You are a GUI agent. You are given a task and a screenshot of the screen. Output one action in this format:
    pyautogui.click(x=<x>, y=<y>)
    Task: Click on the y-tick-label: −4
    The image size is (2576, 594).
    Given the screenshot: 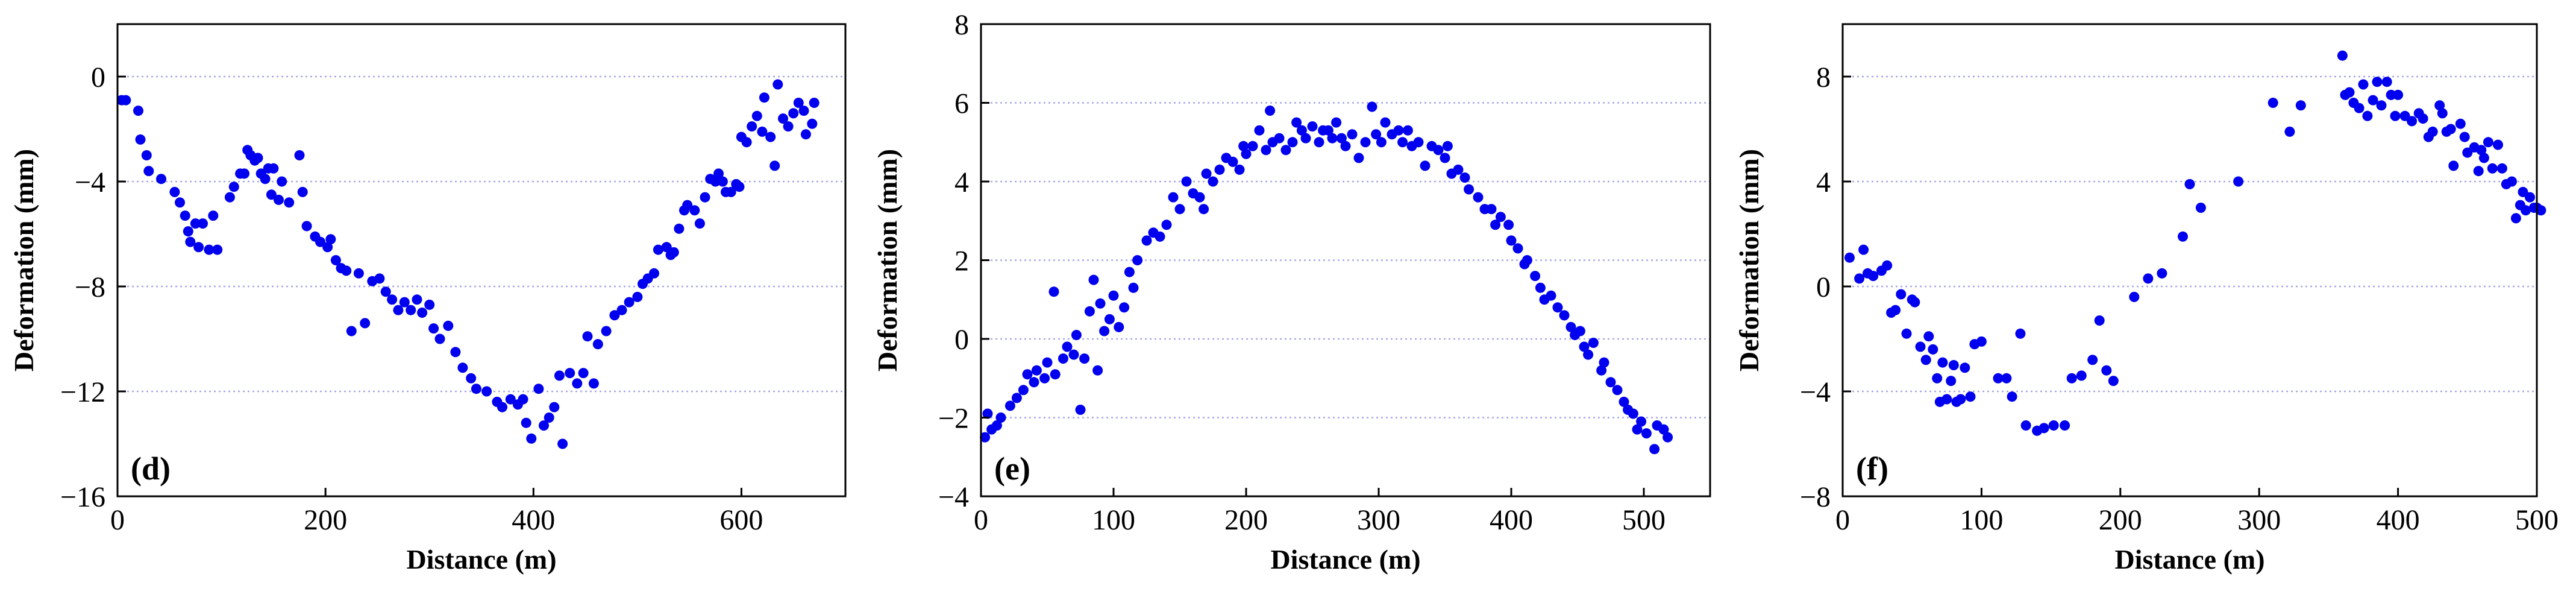 What is the action you would take?
    pyautogui.click(x=1815, y=392)
    